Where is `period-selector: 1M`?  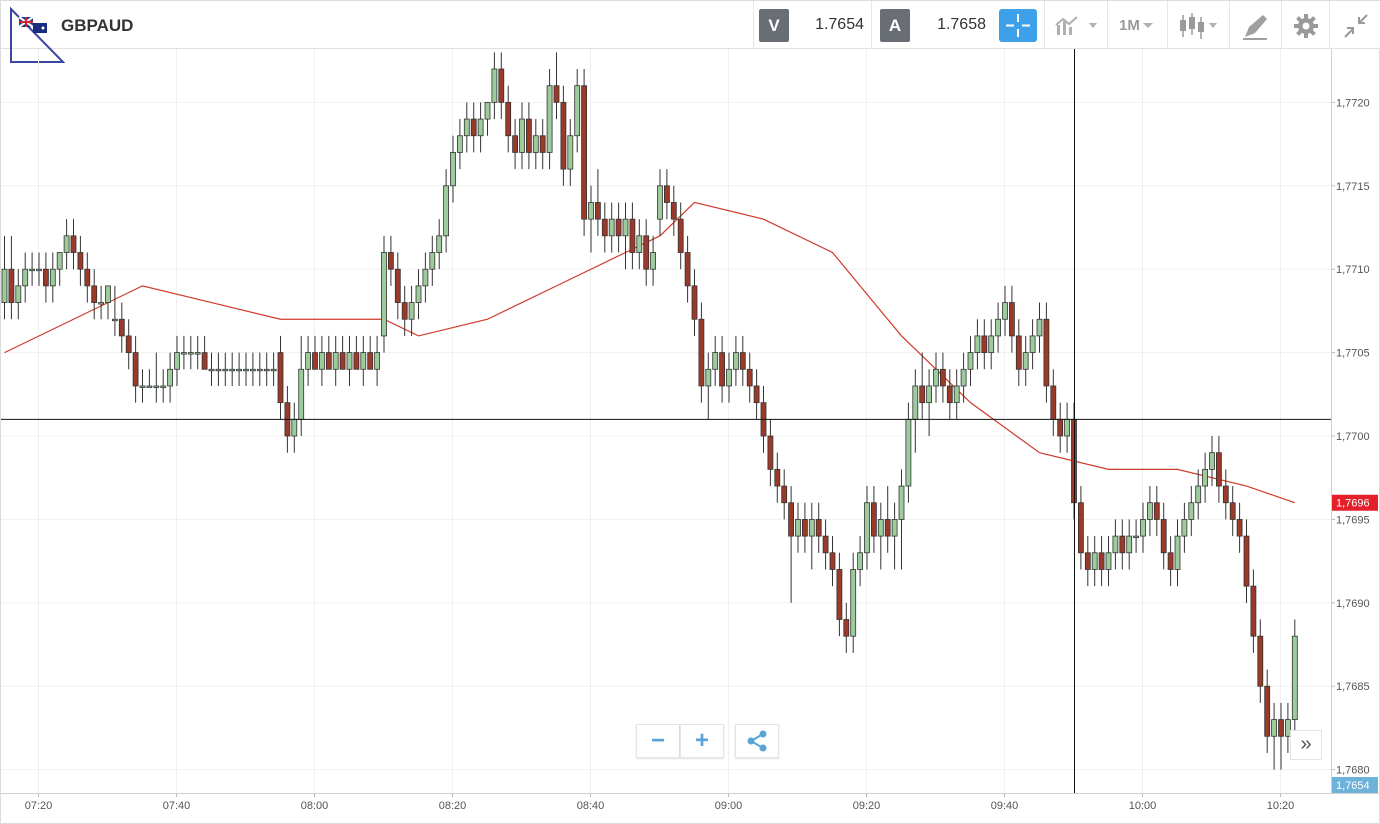 period-selector: 1M is located at coordinates (1129, 25).